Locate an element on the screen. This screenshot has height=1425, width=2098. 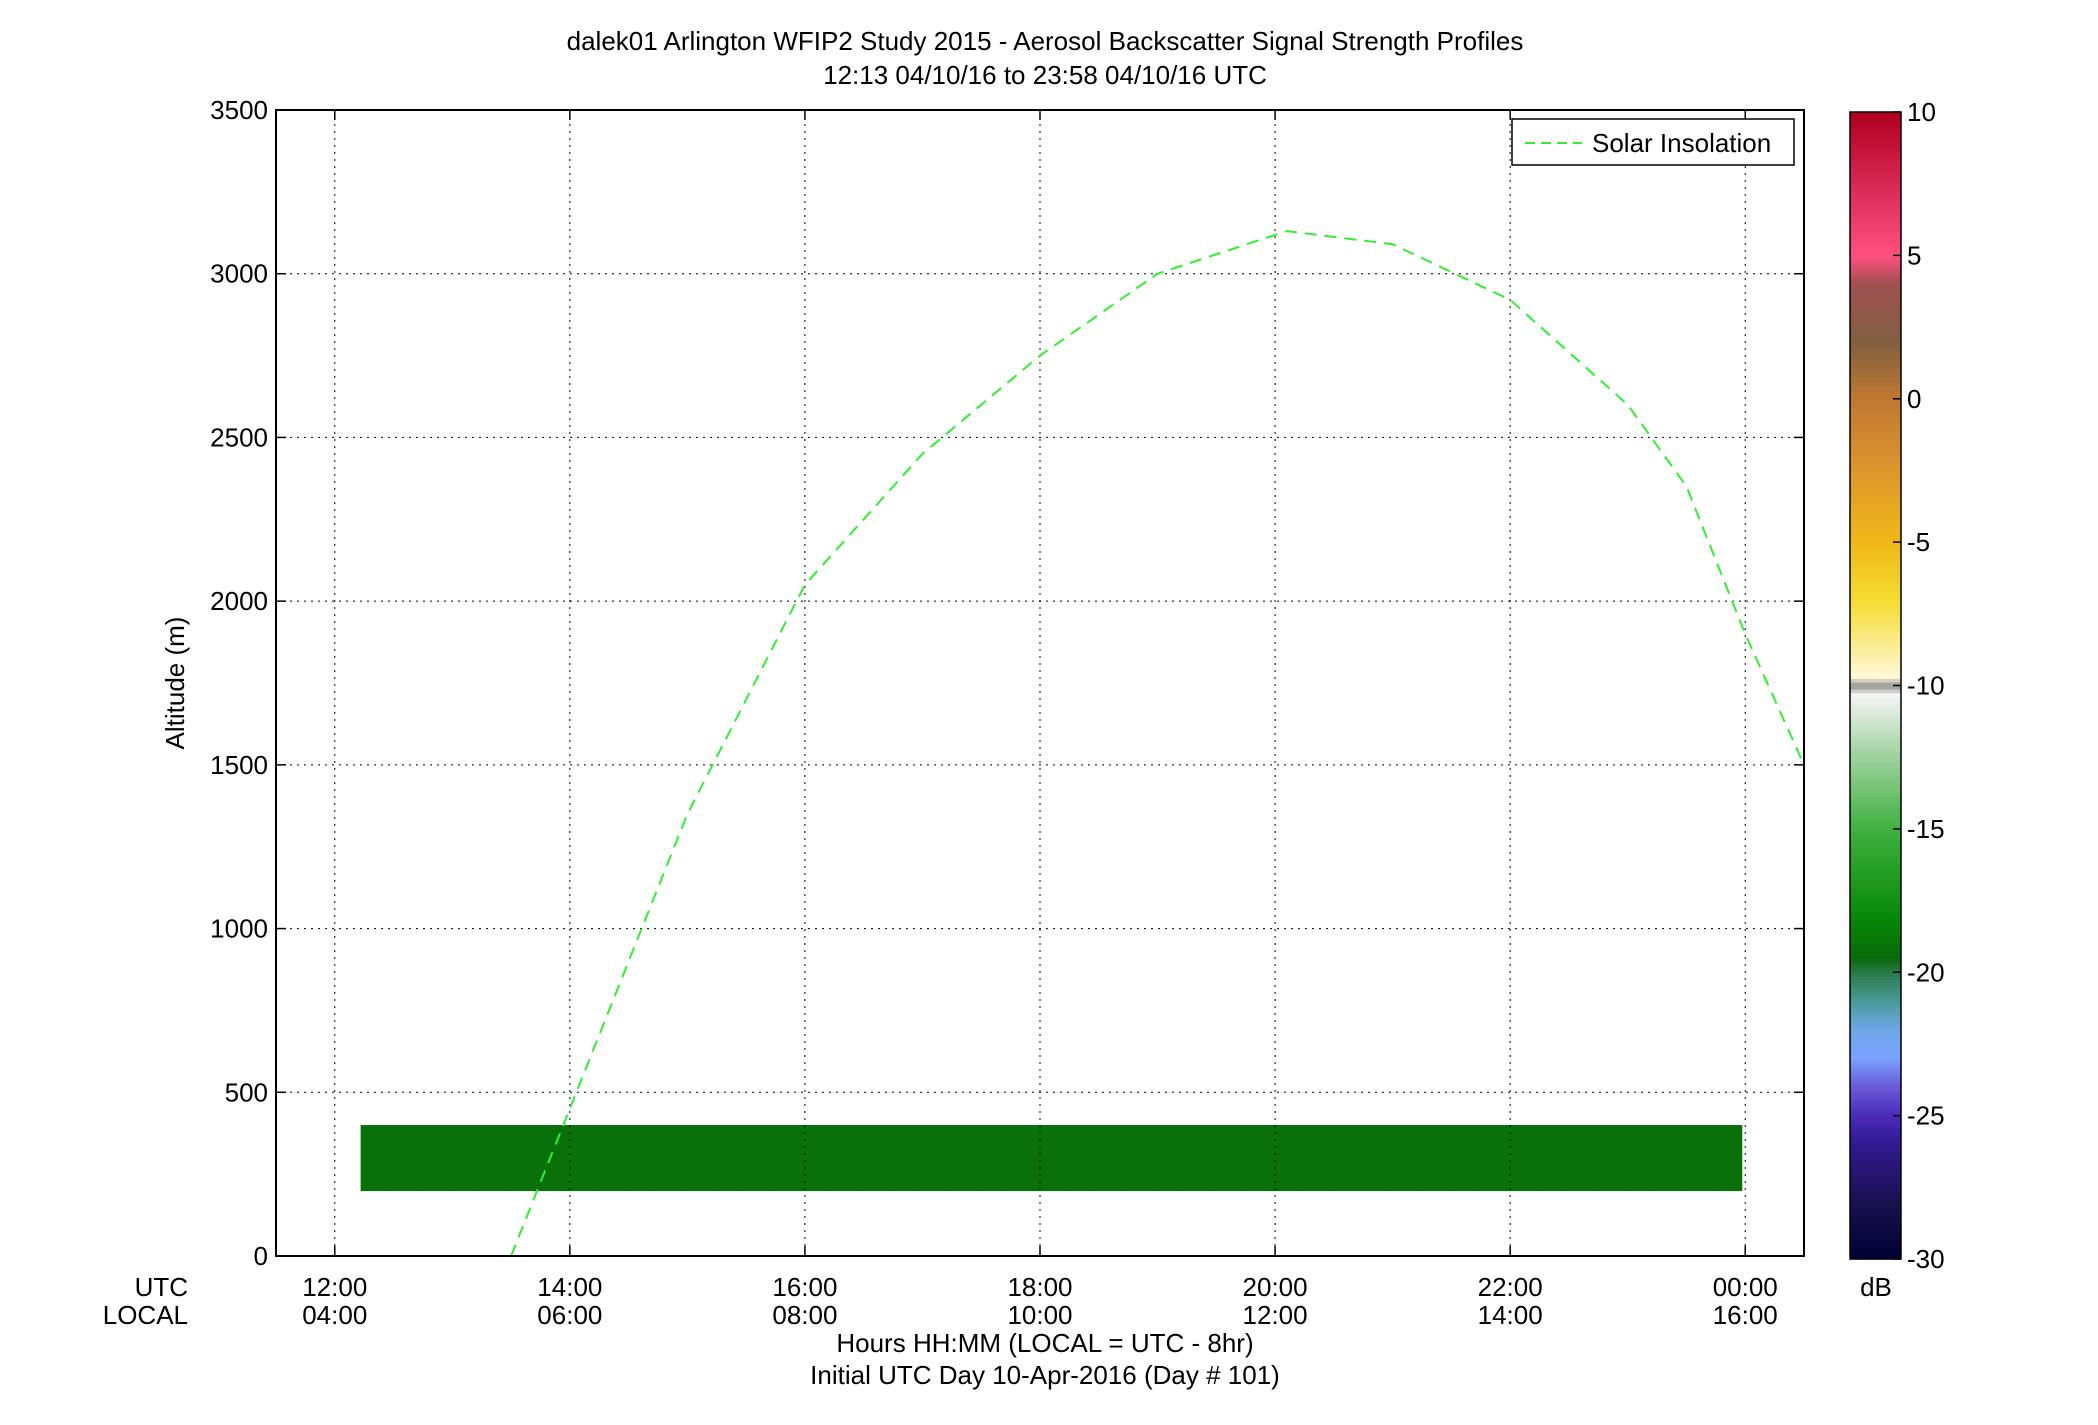
x-tick-label-utc: 18:00 is located at coordinates (1039, 1287).